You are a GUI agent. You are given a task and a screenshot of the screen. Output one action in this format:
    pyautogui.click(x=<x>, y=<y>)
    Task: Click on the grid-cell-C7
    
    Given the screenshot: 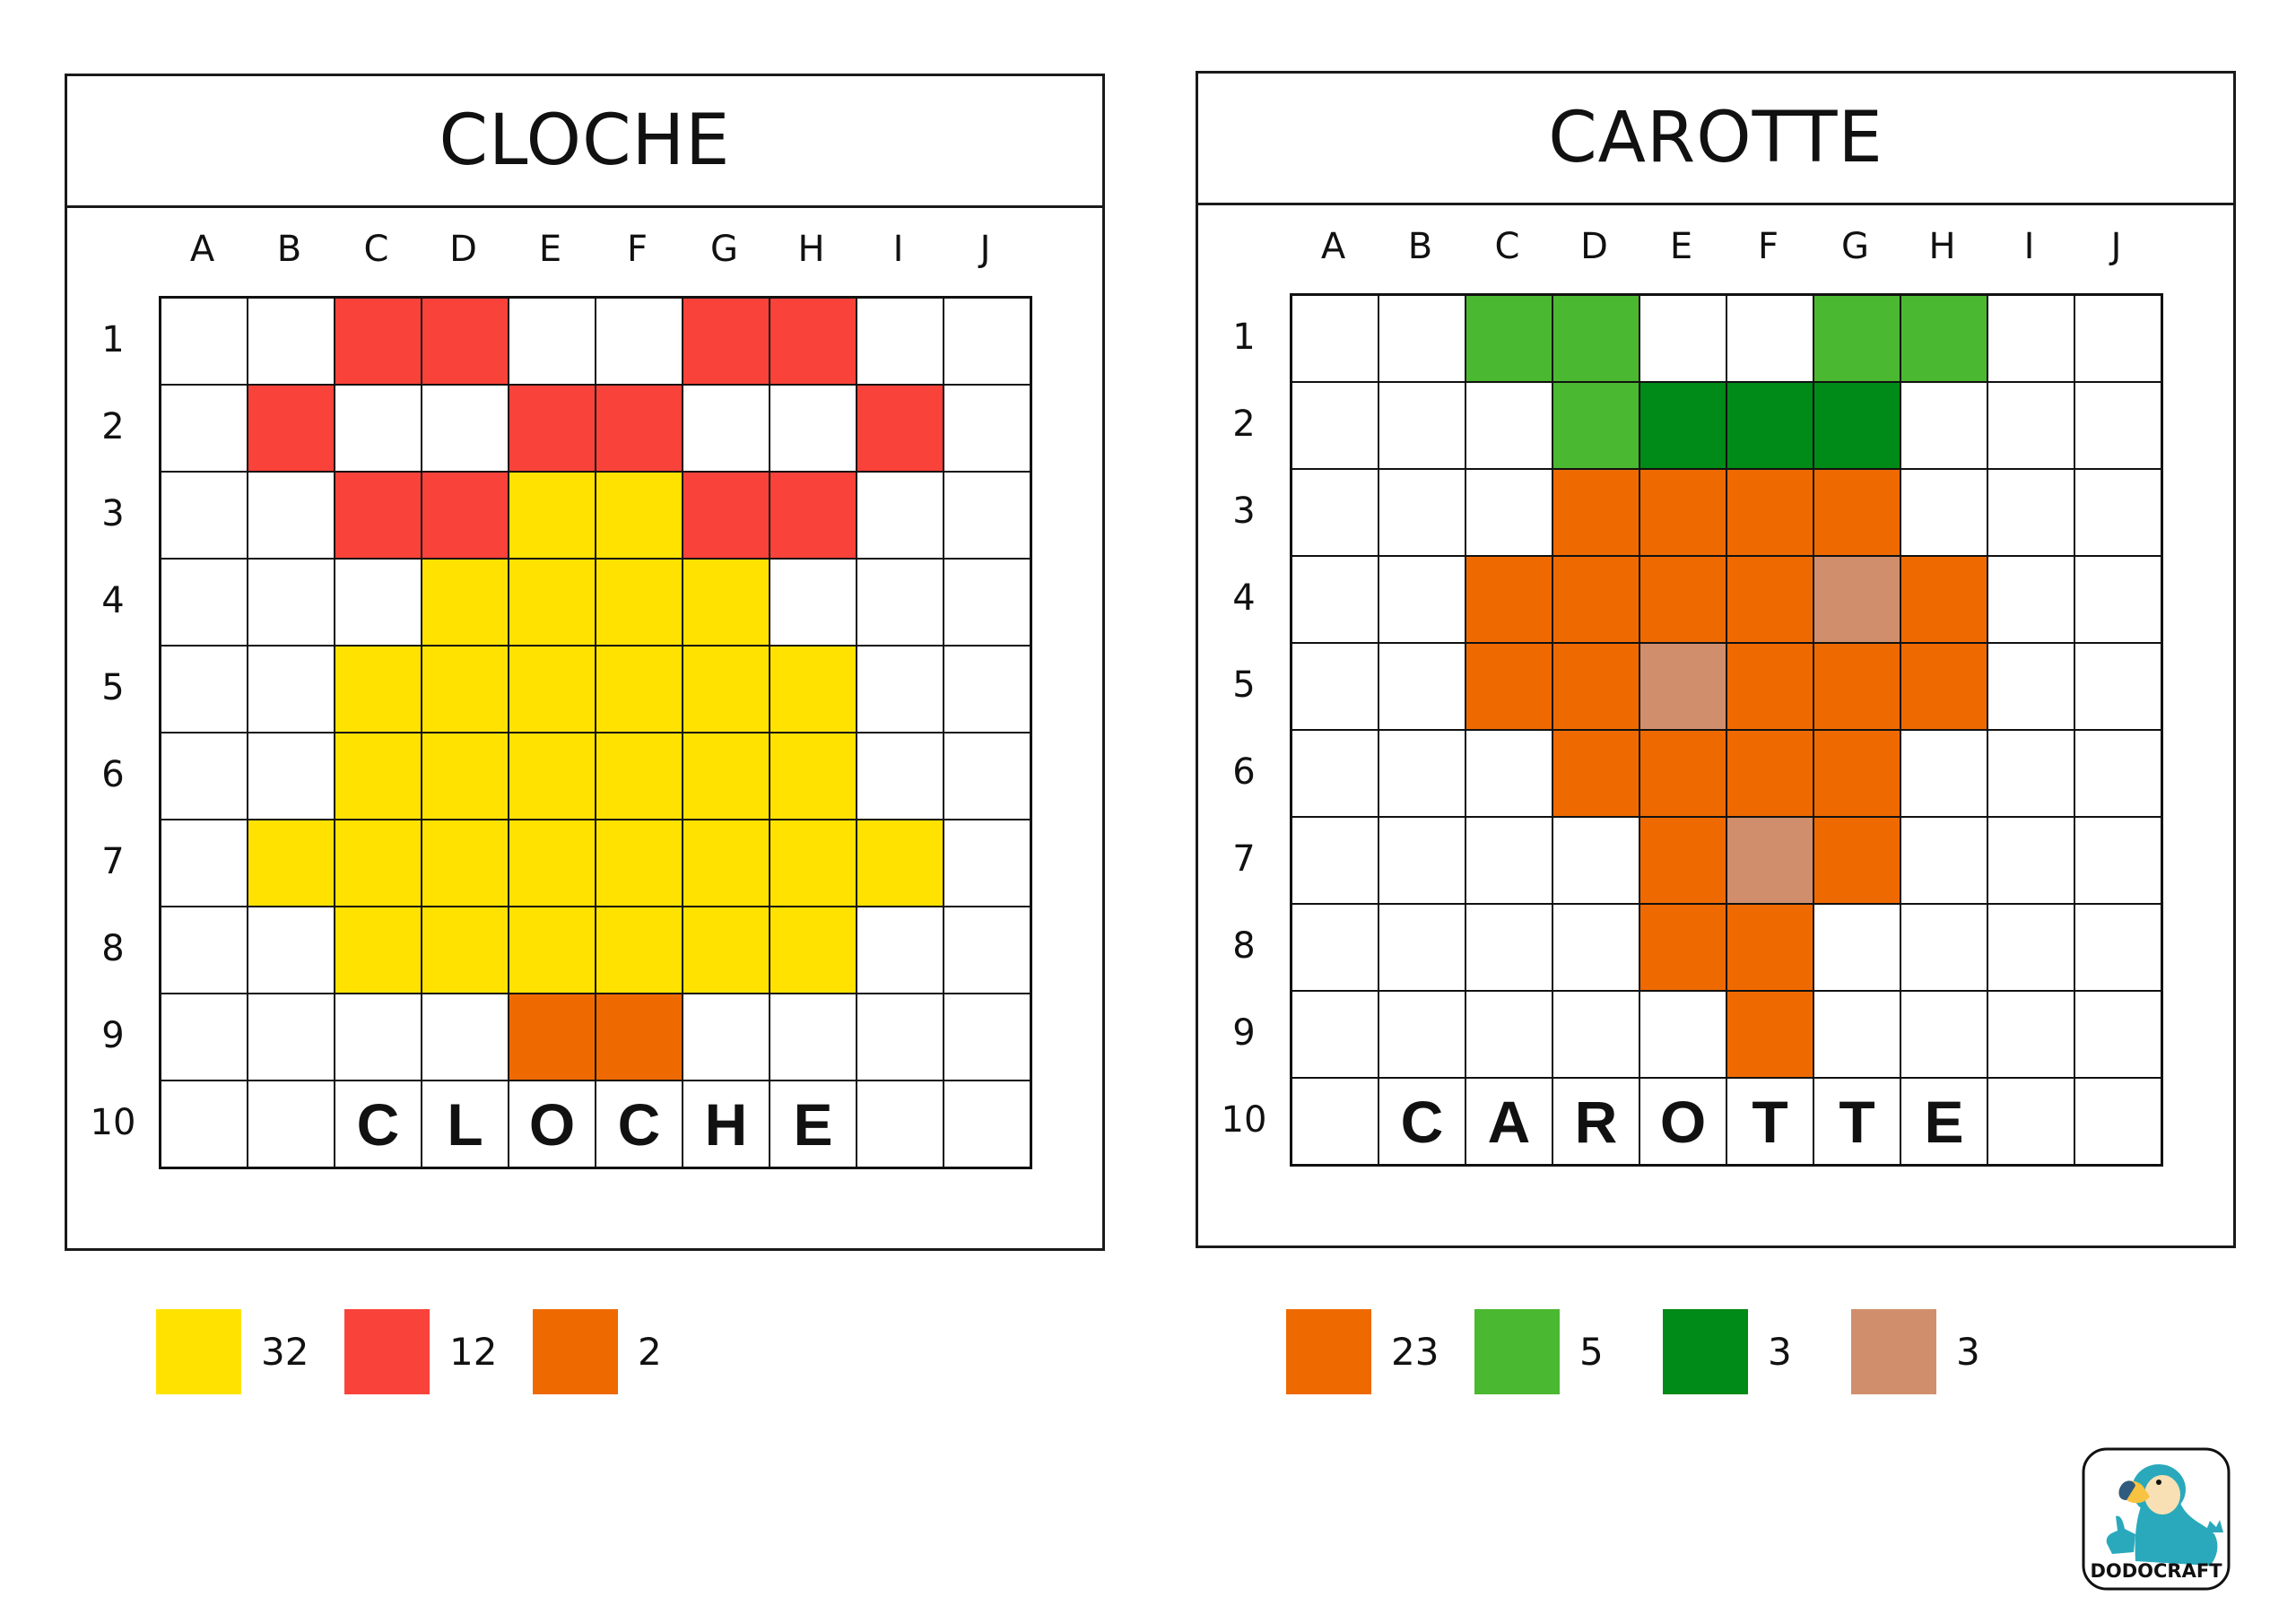 What is the action you would take?
    pyautogui.click(x=378, y=863)
    